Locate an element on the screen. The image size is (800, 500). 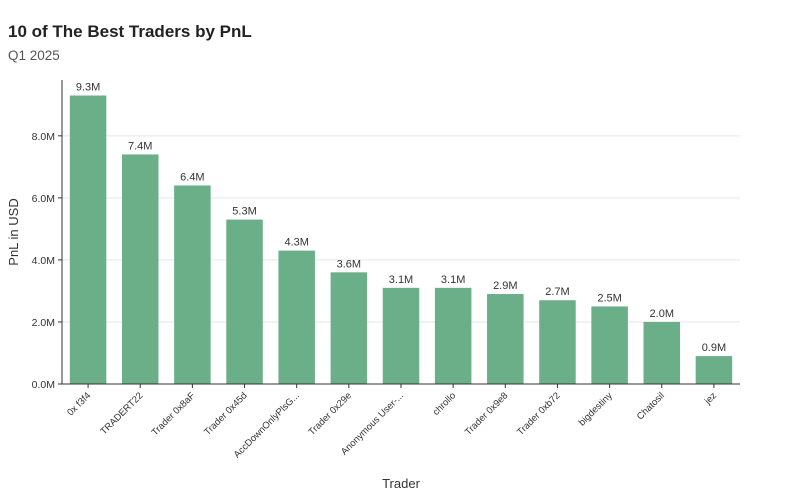
data-label: 7.4M is located at coordinates (140, 146).